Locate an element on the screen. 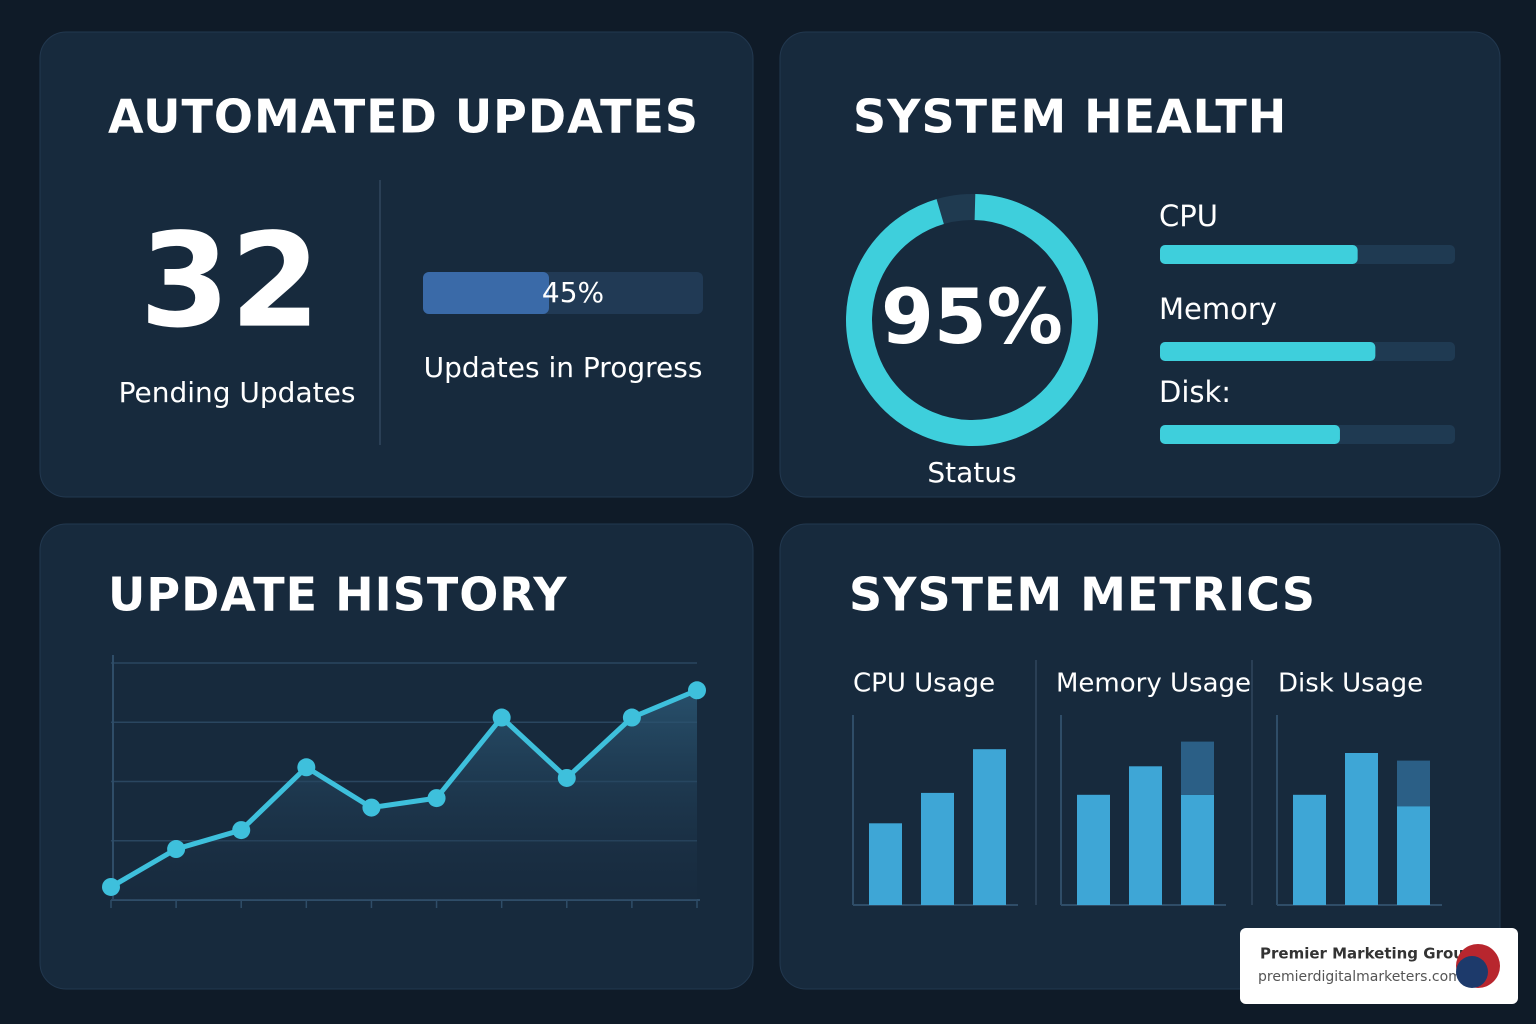 The height and width of the screenshot is (1024, 1536). watermark-box is located at coordinates (1379, 966).